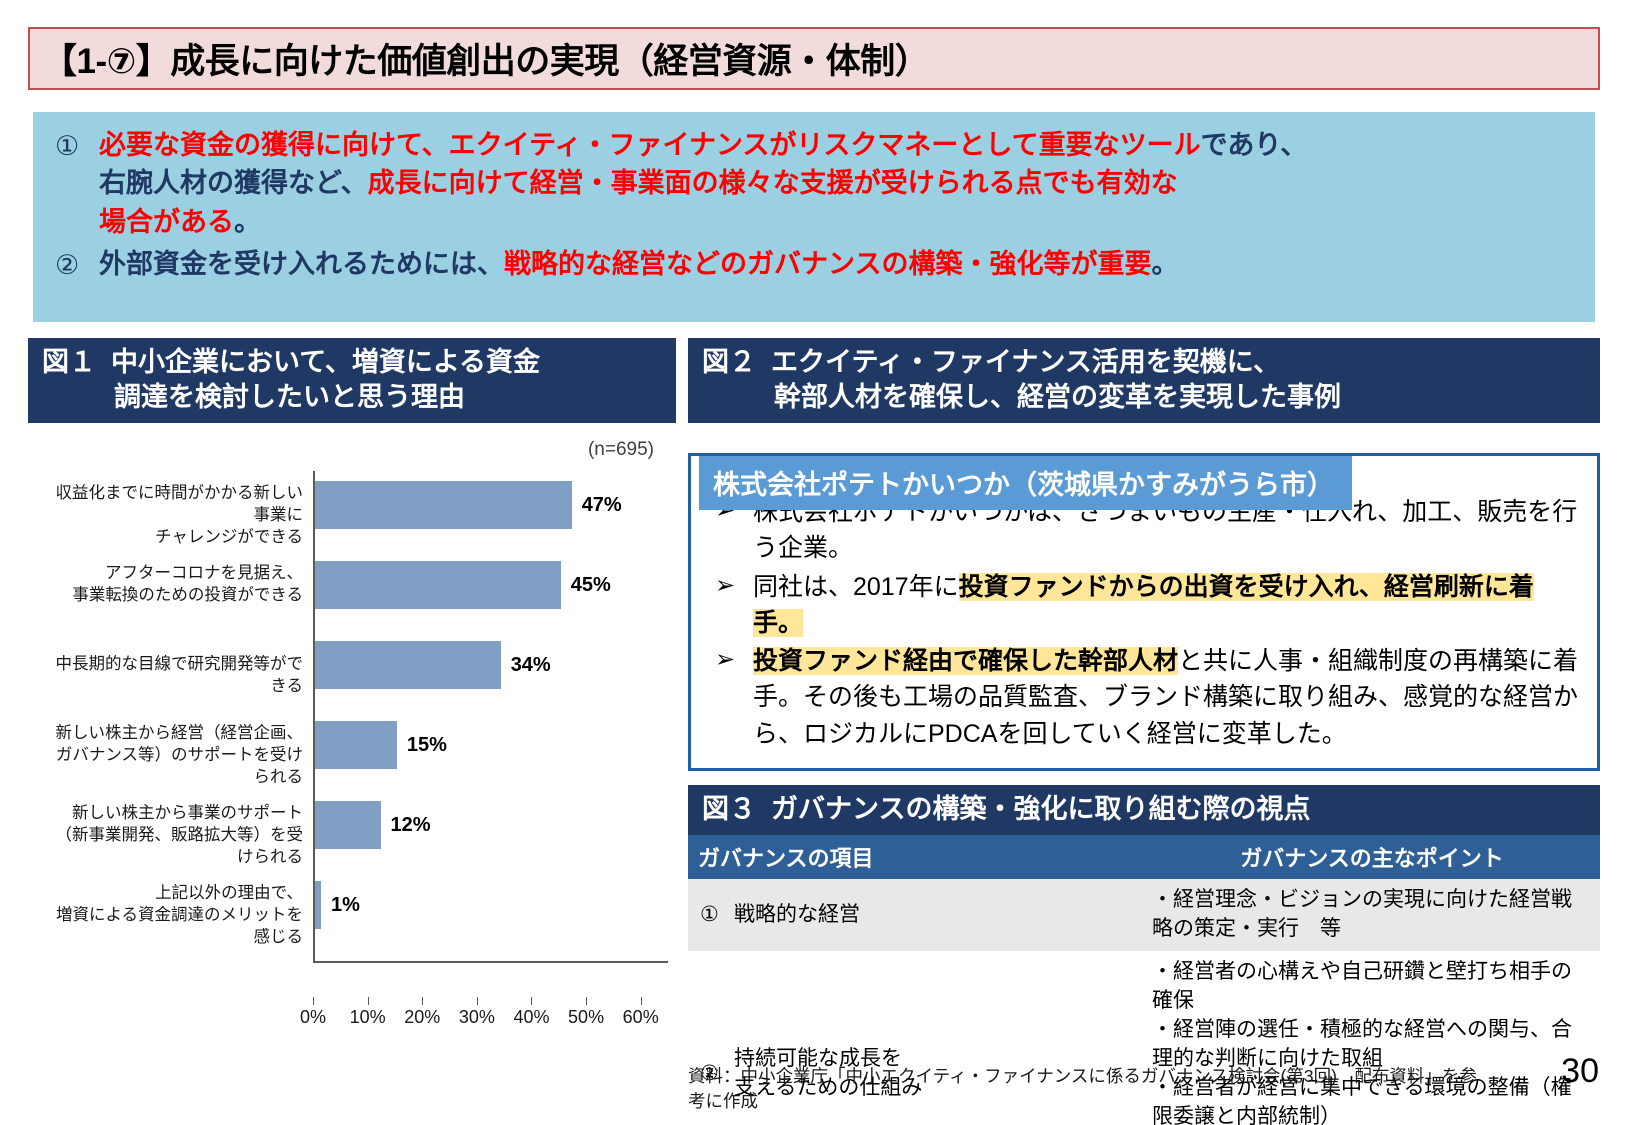 This screenshot has height=1125, width=1625. I want to click on case-bullet-item: ➢ 同社は、2017年に投資ファンドからの出資を受け入れ、経営刷新に着手。, so click(1144, 605).